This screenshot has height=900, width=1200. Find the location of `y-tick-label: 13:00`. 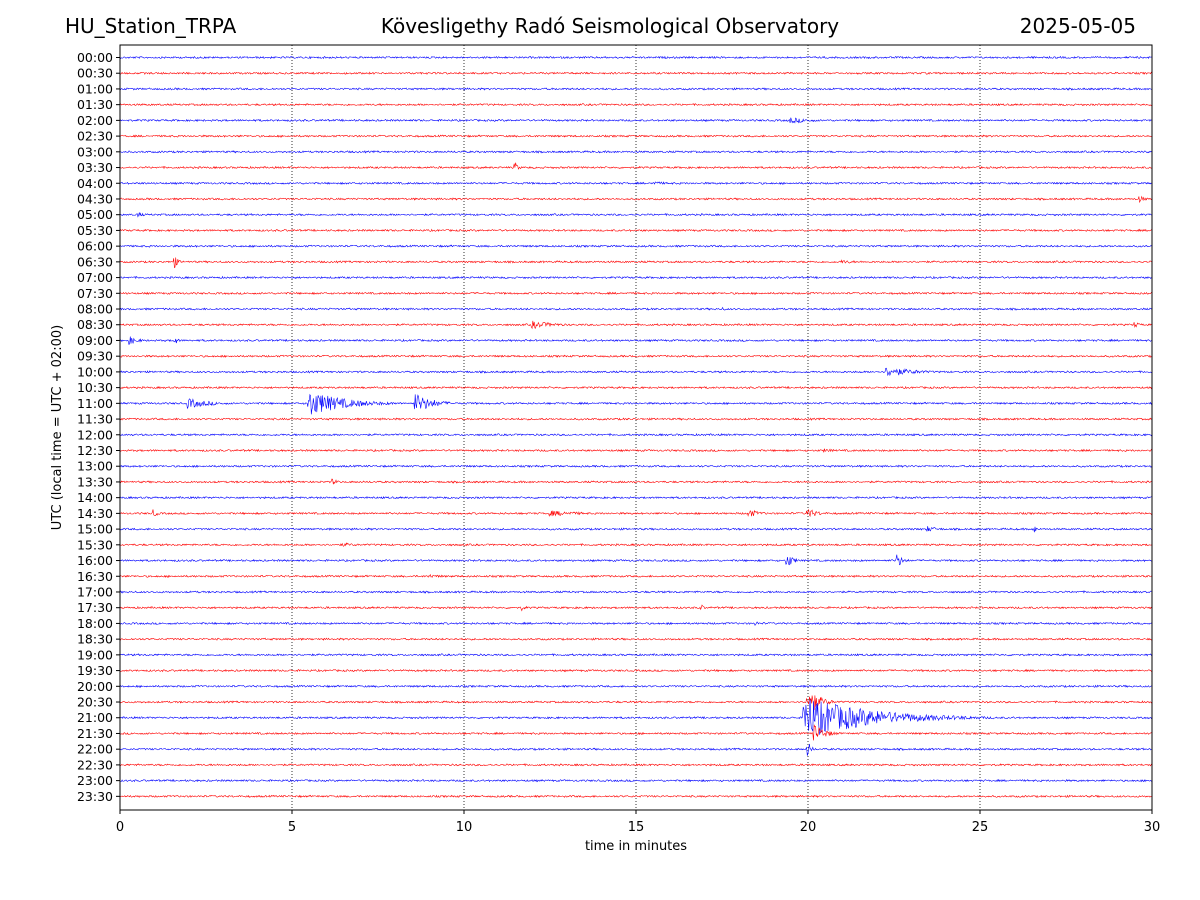

y-tick-label: 13:00 is located at coordinates (95, 466).